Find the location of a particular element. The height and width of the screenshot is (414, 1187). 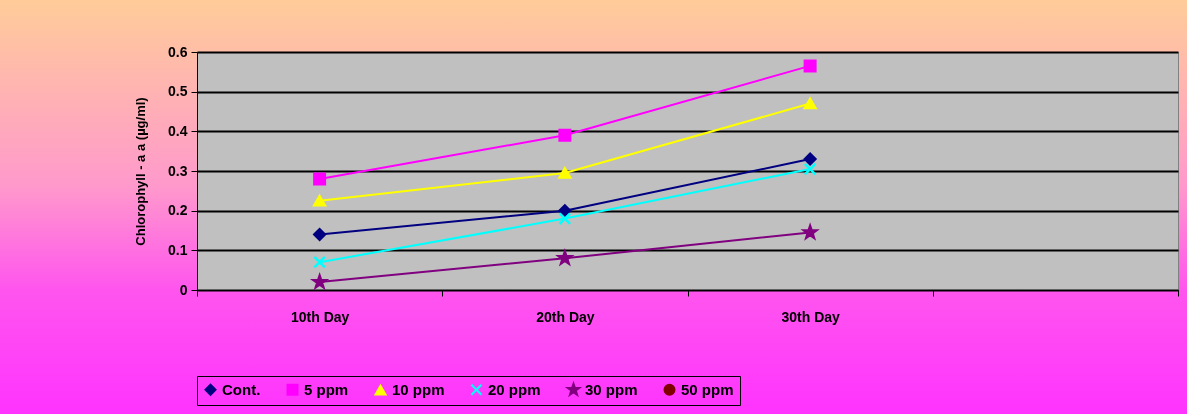

y-tick-label: 0.1 is located at coordinates (178, 249).